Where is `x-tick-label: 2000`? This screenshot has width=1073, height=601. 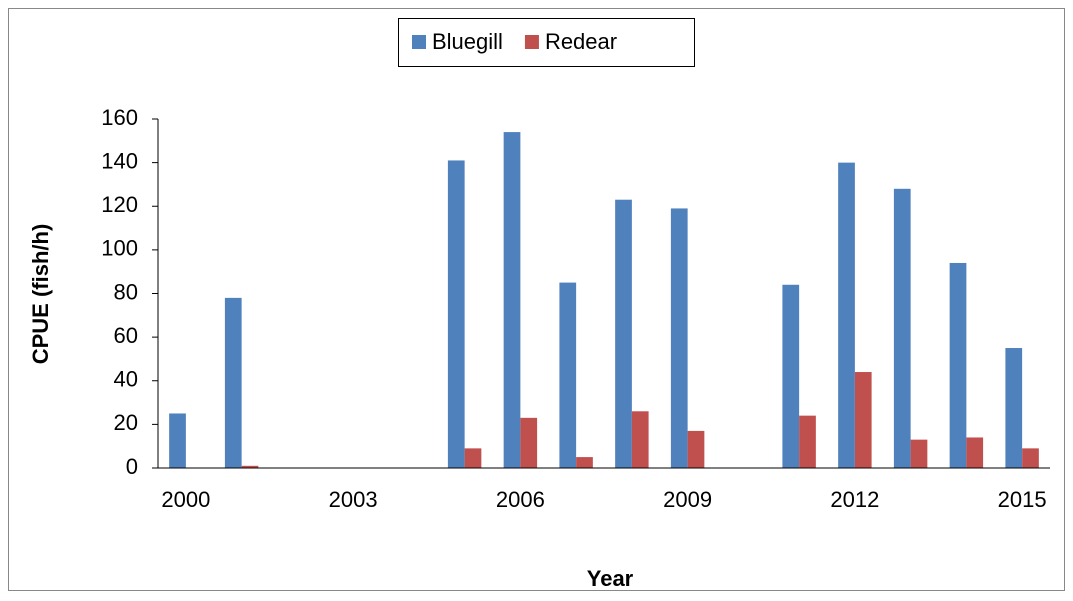 x-tick-label: 2000 is located at coordinates (185, 499).